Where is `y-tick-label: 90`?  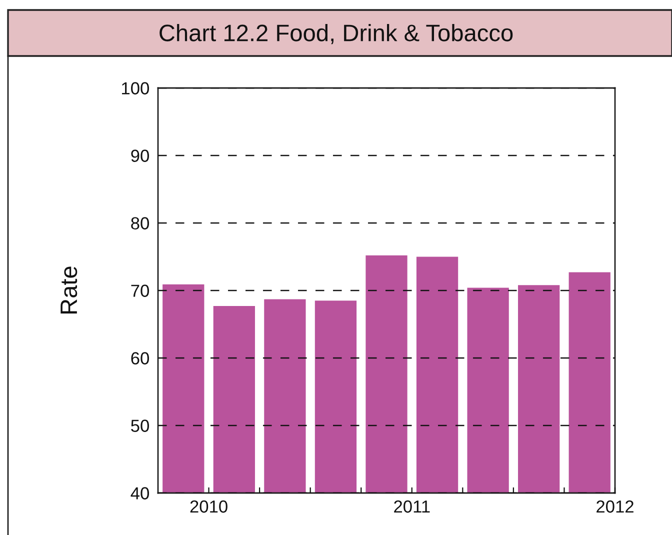
y-tick-label: 90 is located at coordinates (140, 156).